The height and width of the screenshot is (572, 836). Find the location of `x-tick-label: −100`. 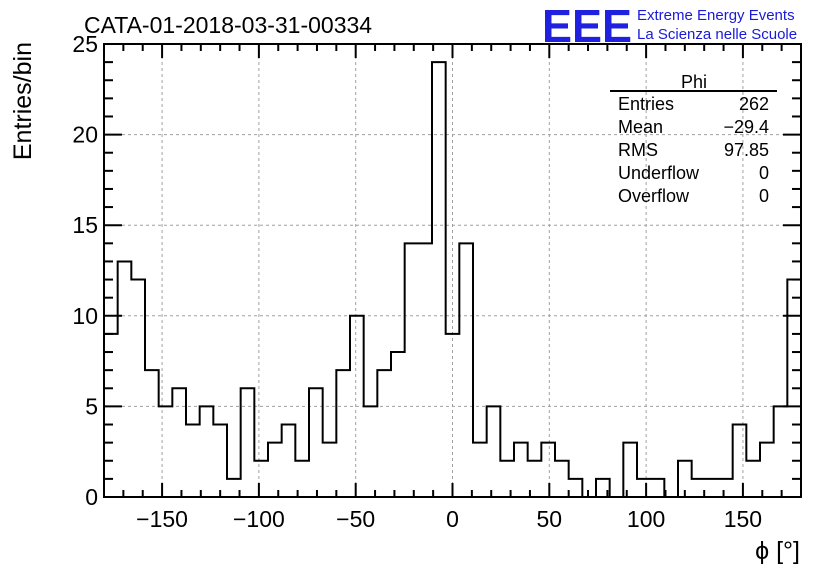

x-tick-label: −100 is located at coordinates (259, 519).